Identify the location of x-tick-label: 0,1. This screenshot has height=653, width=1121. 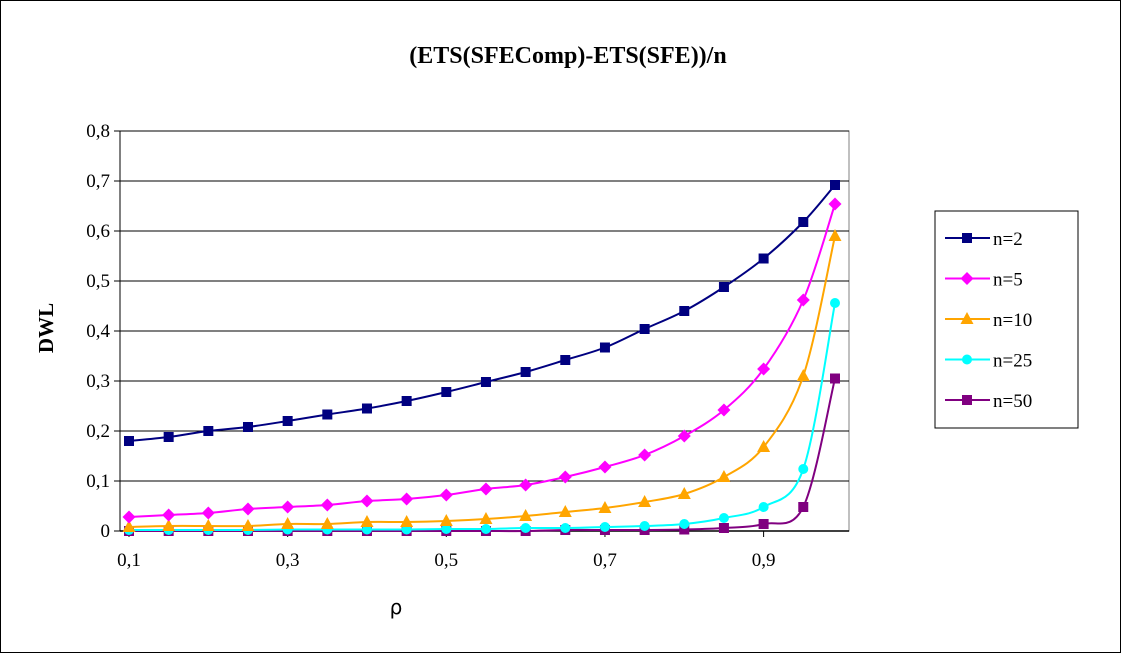
(129, 560).